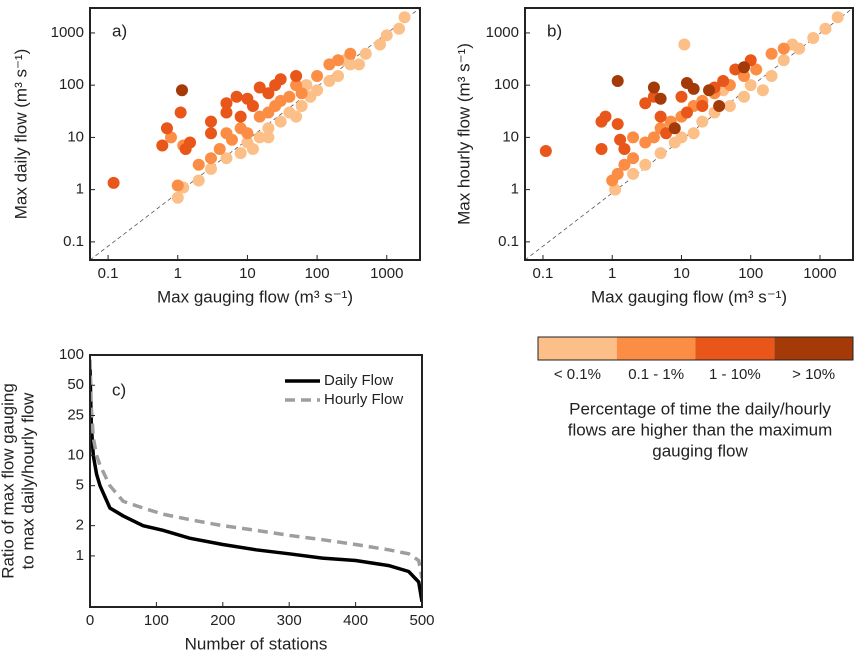 This screenshot has height=663, width=855. I want to click on colorbar-title: gauging flow, so click(700, 450).